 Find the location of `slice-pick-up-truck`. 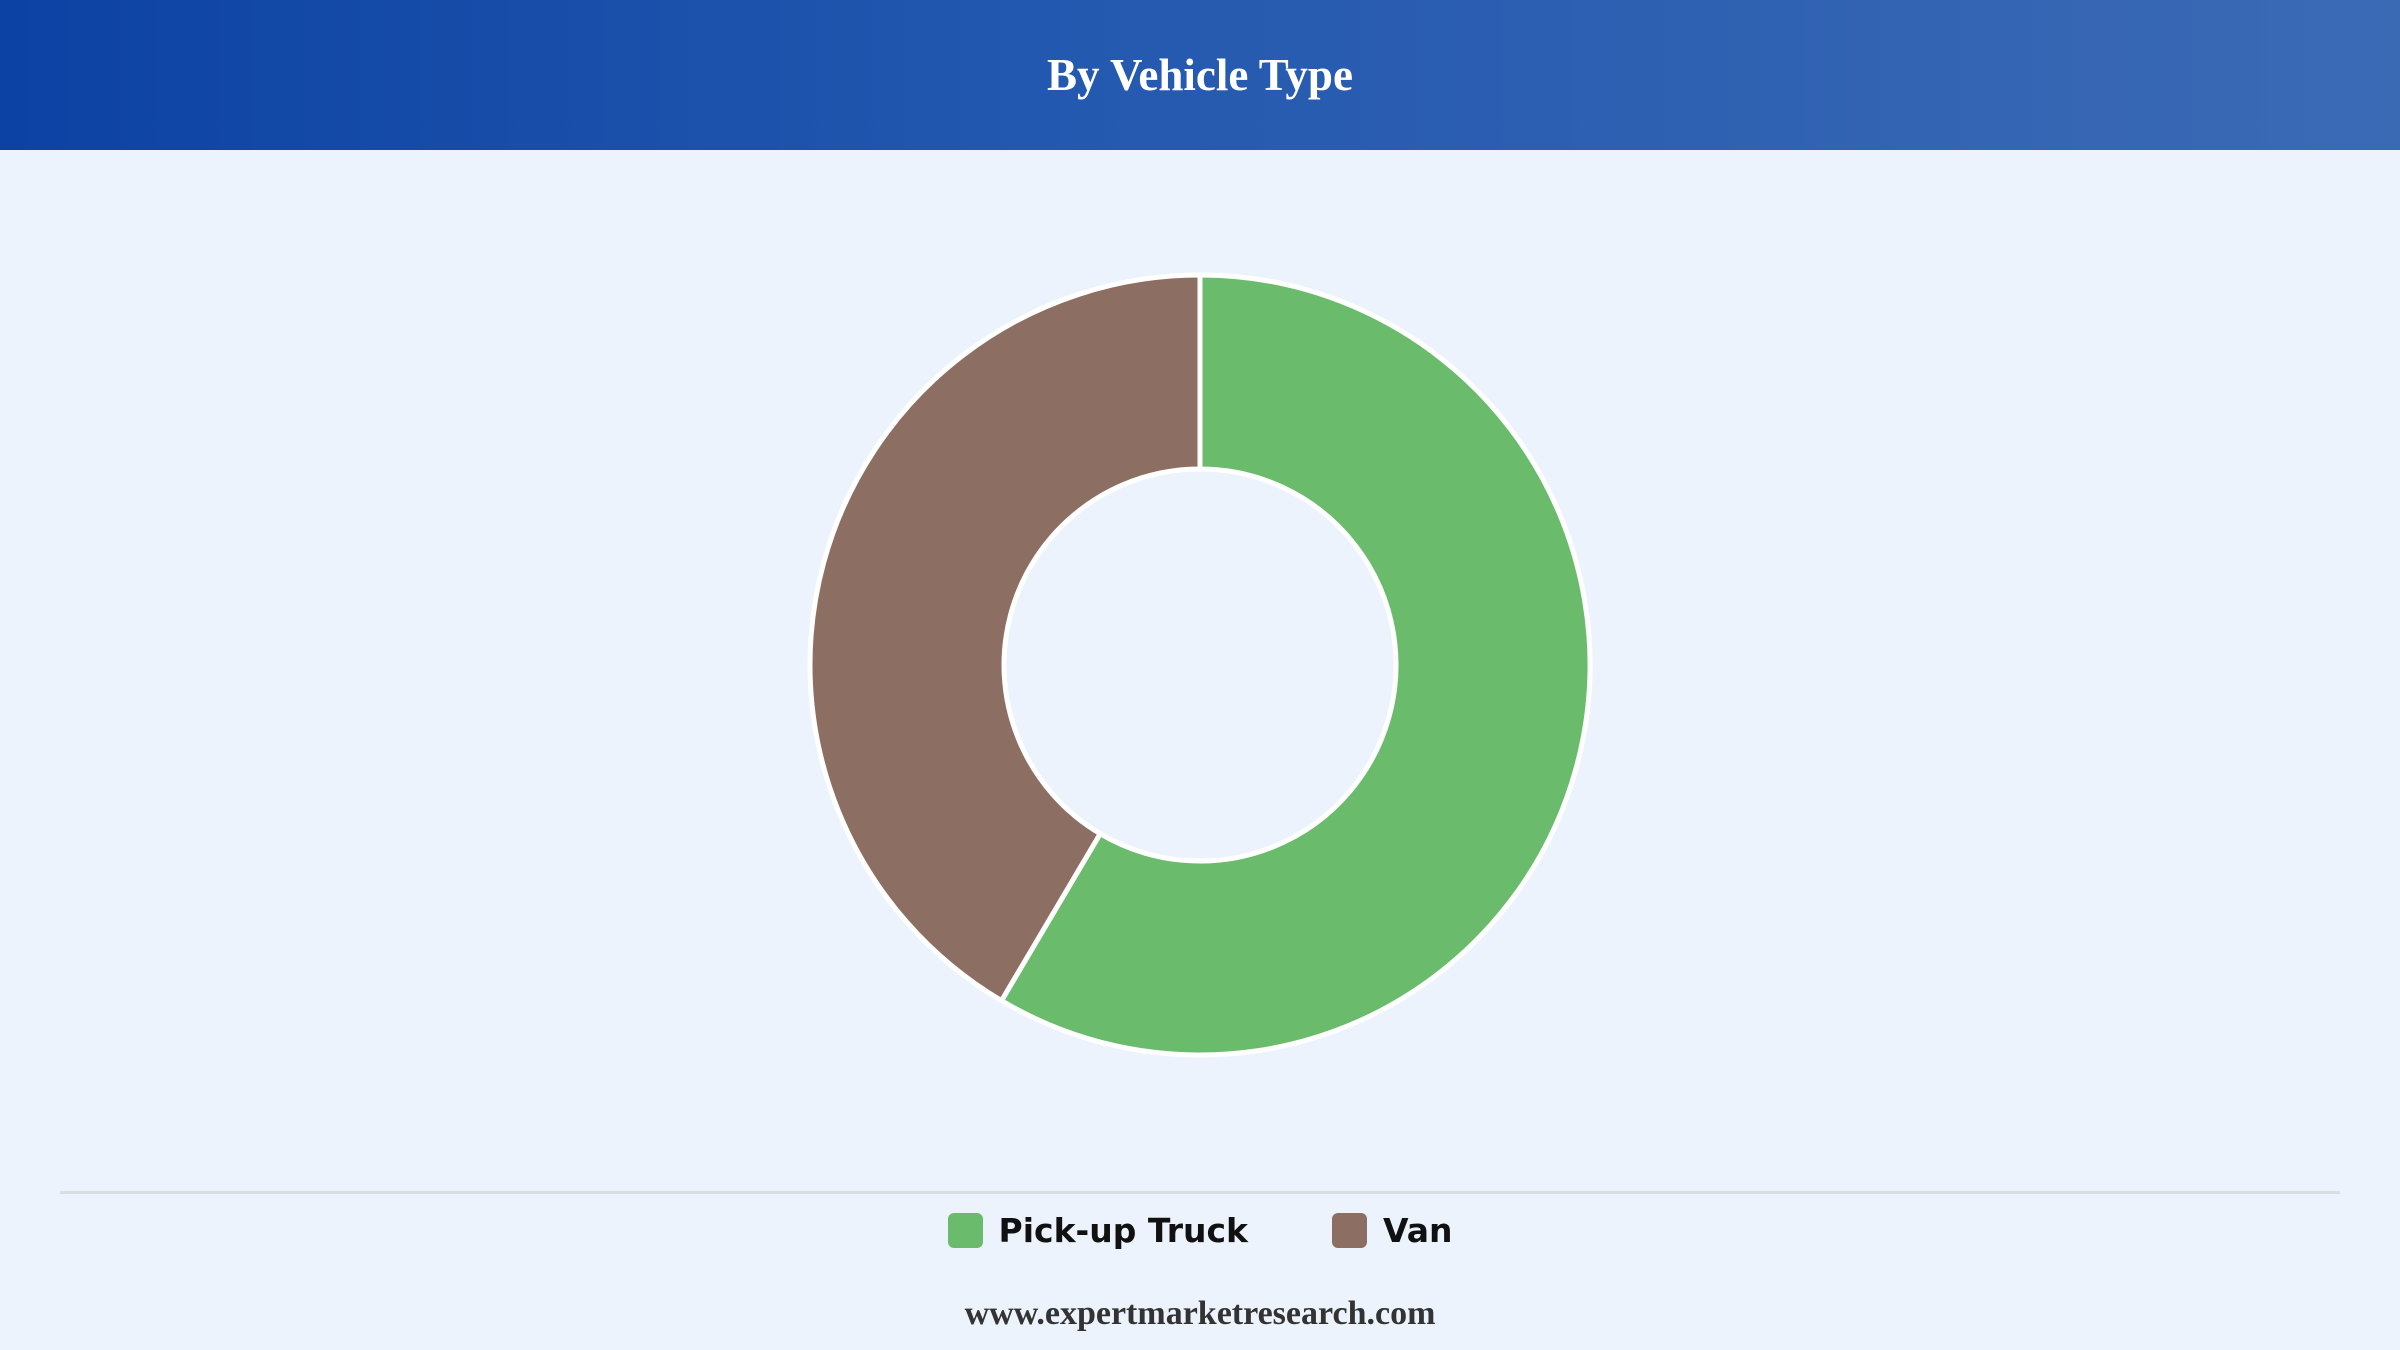

slice-pick-up-truck is located at coordinates (1295, 665).